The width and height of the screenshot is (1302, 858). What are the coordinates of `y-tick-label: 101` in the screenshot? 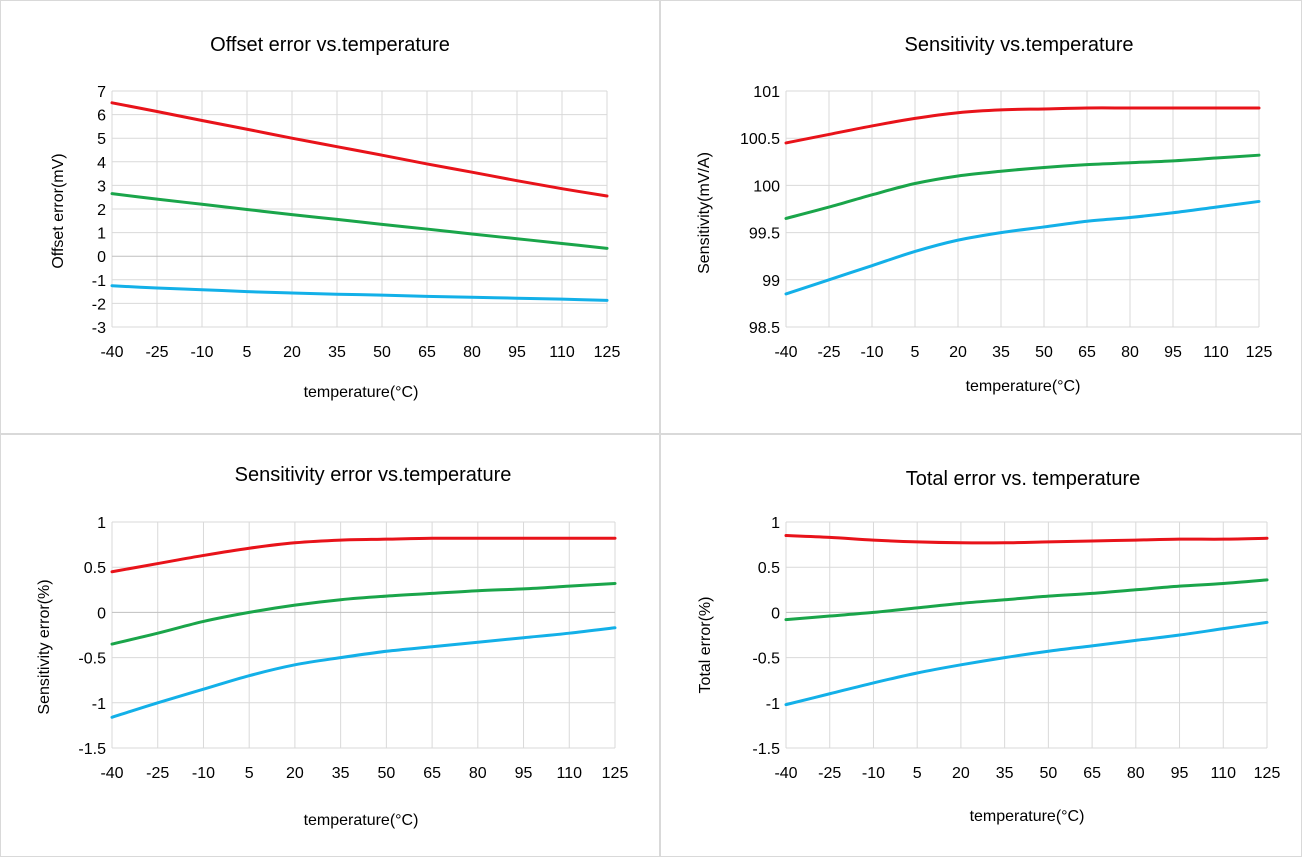 It's located at (766, 92).